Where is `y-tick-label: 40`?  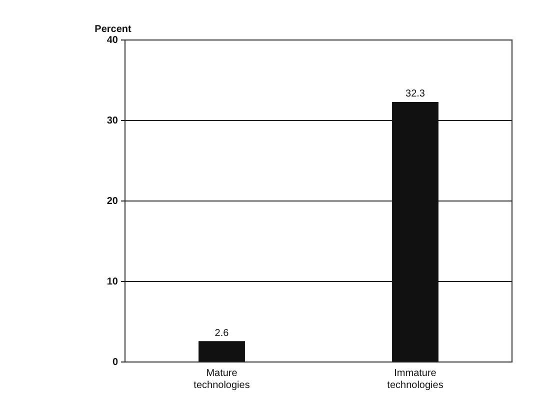 y-tick-label: 40 is located at coordinates (112, 40).